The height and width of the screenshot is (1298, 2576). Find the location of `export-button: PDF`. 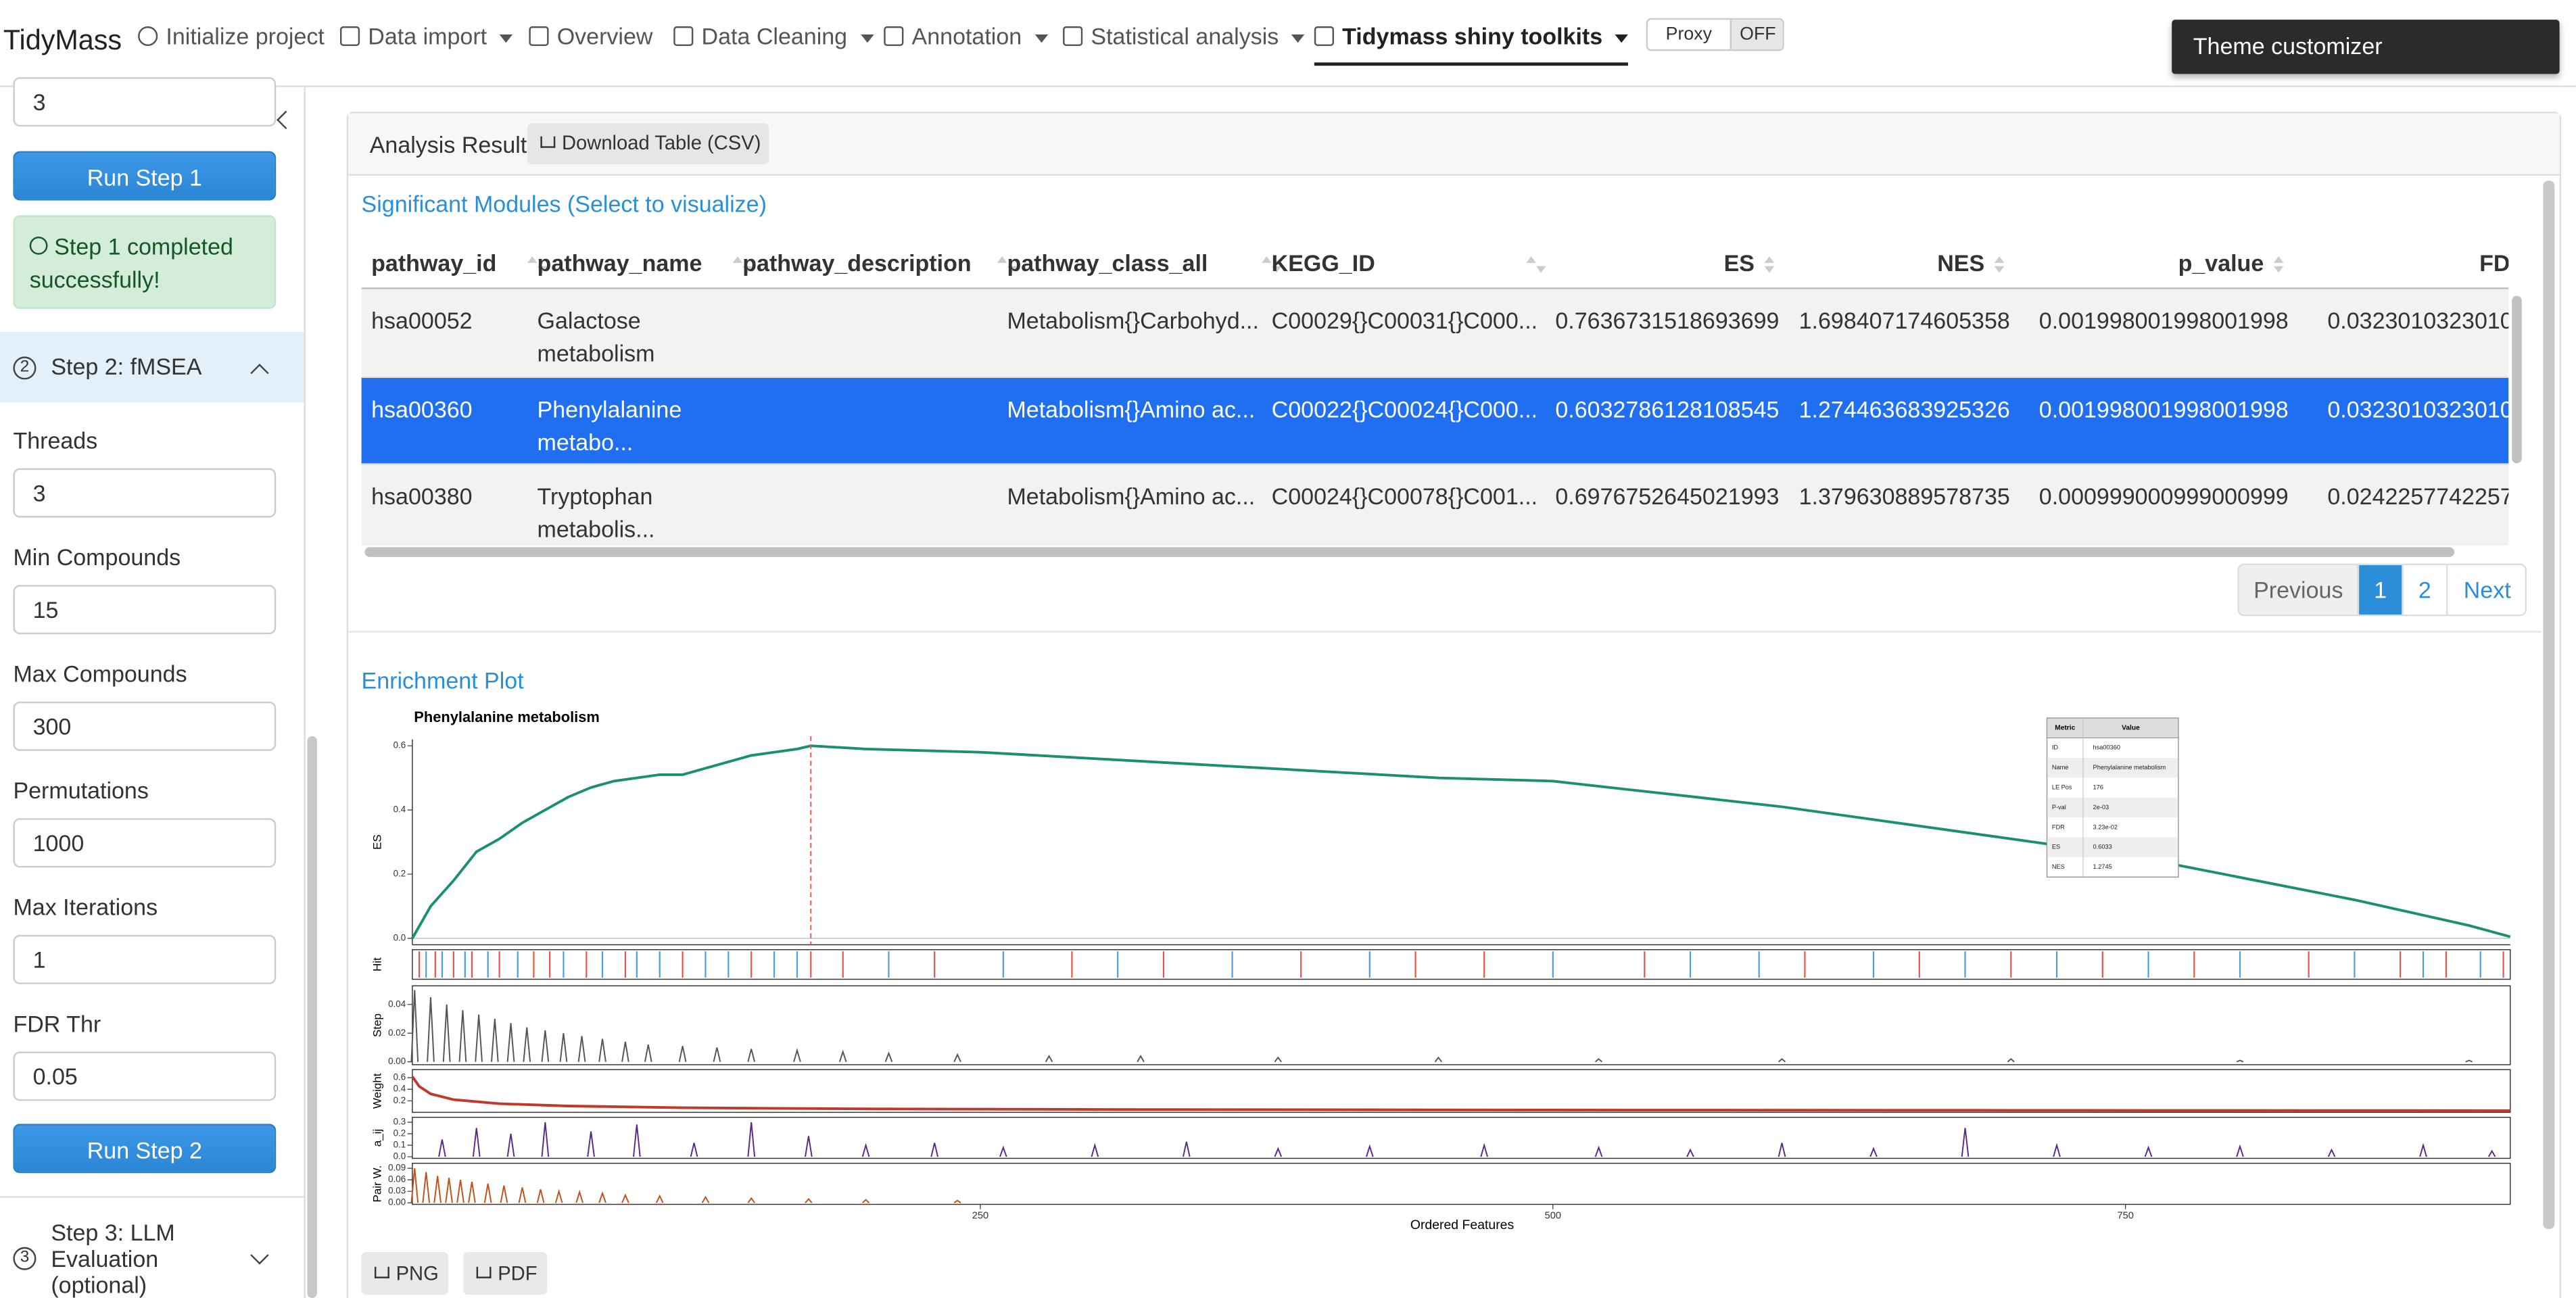

export-button: PDF is located at coordinates (505, 1273).